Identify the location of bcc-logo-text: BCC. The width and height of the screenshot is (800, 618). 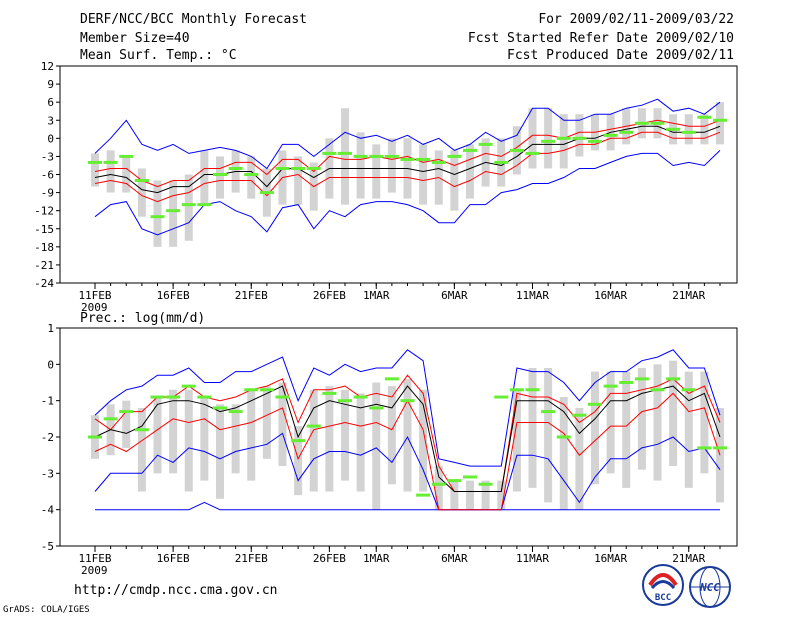
(663, 598).